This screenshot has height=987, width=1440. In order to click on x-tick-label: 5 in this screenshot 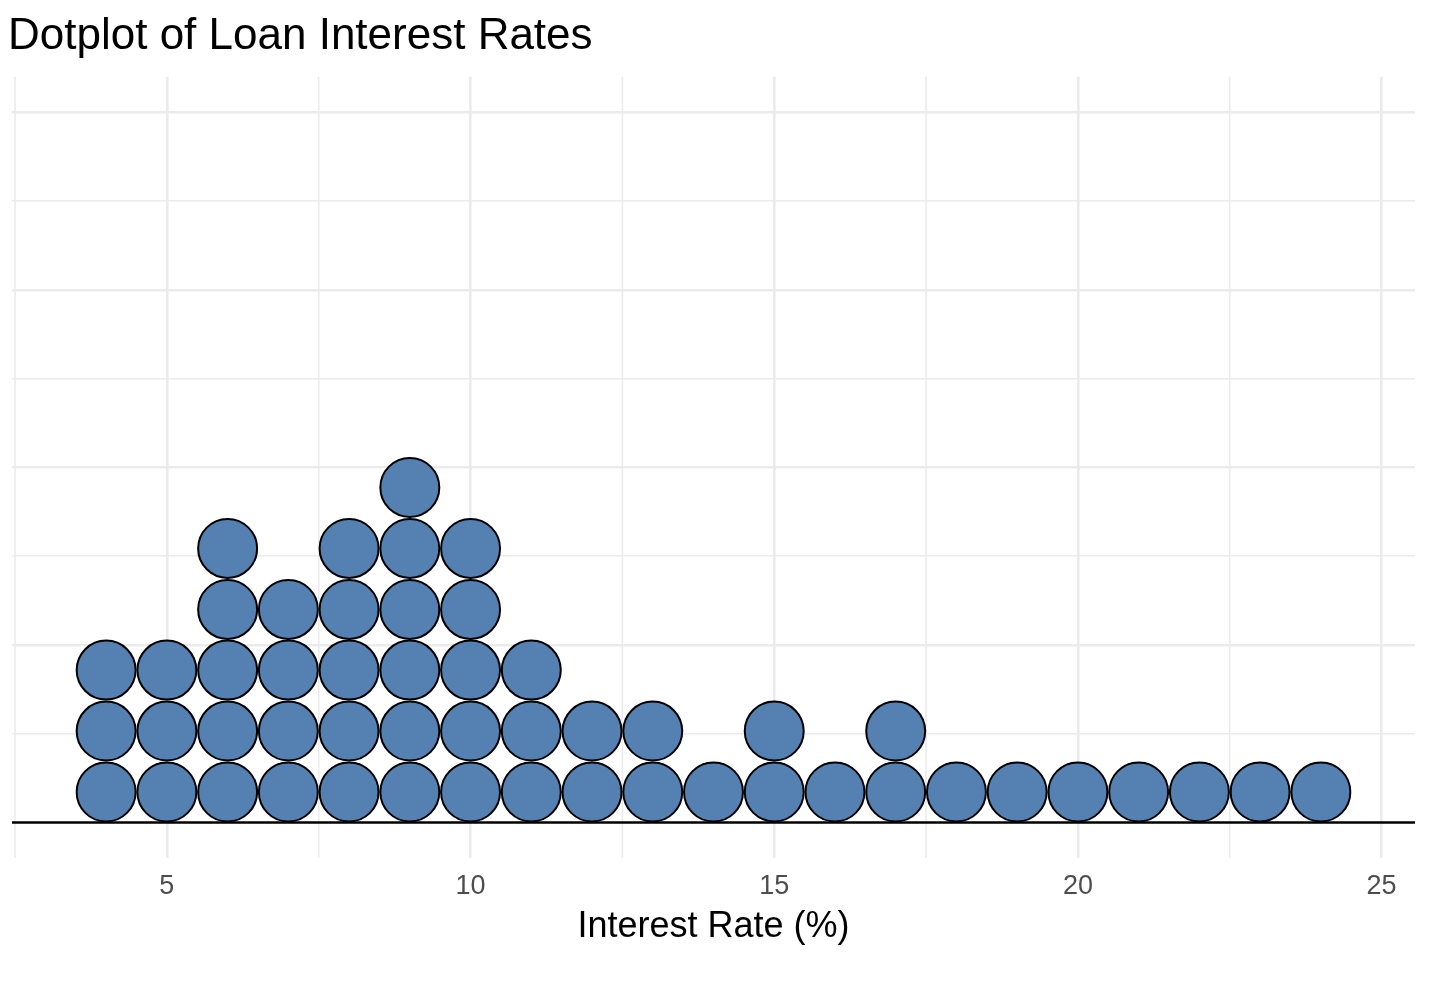, I will do `click(167, 884)`.